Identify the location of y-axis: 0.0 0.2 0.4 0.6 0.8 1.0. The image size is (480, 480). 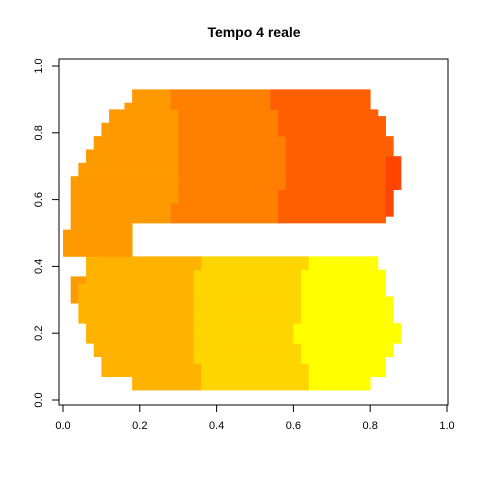
(46, 233).